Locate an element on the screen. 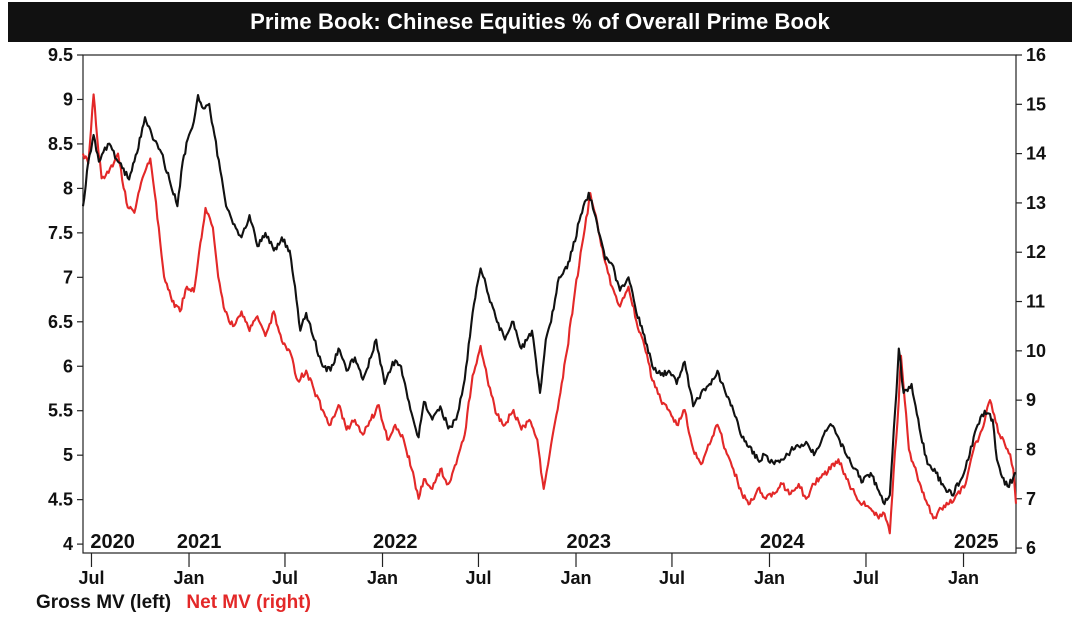 The image size is (1080, 630). right-tick-label: 11 is located at coordinates (1035, 302).